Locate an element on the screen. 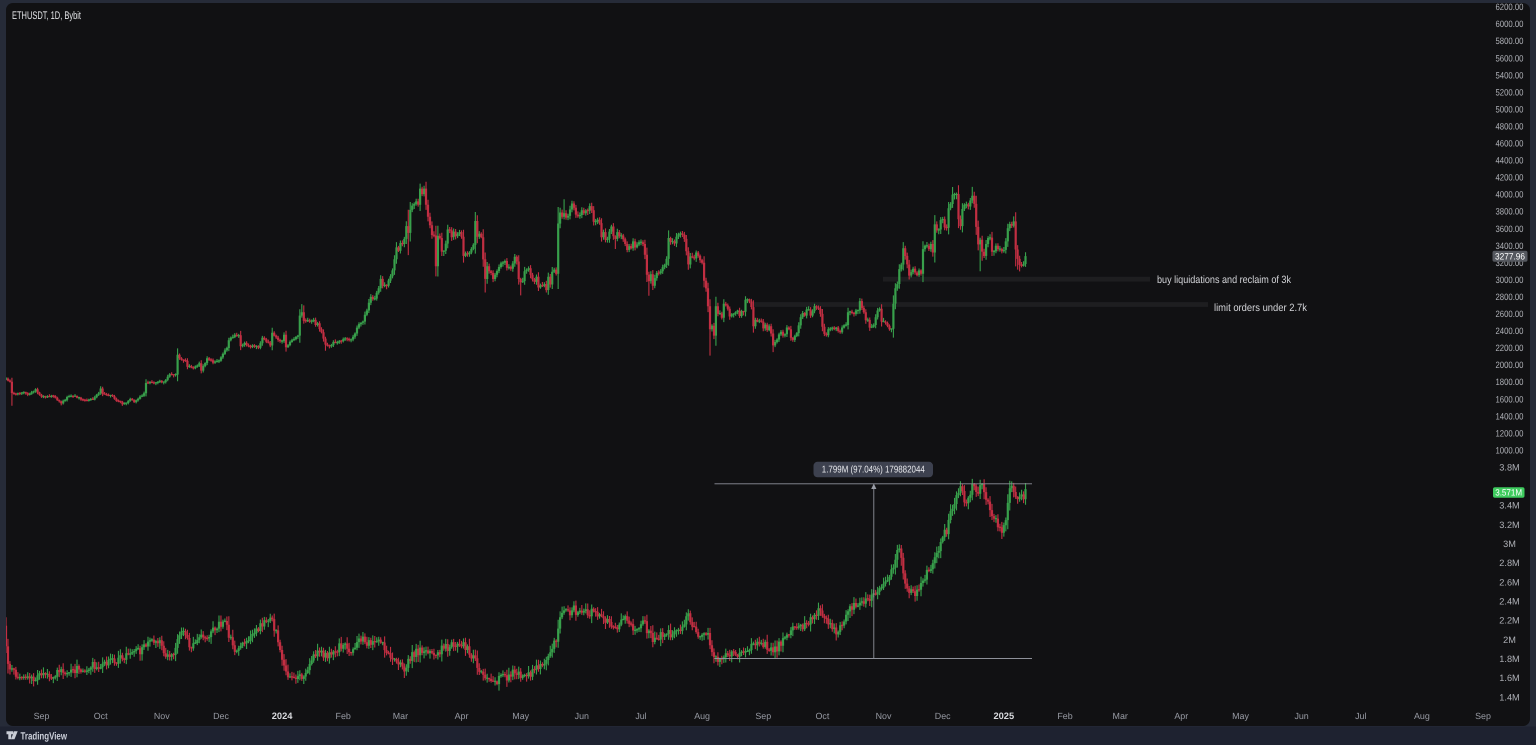  svg-text: 1800.00 is located at coordinates (1510, 382).